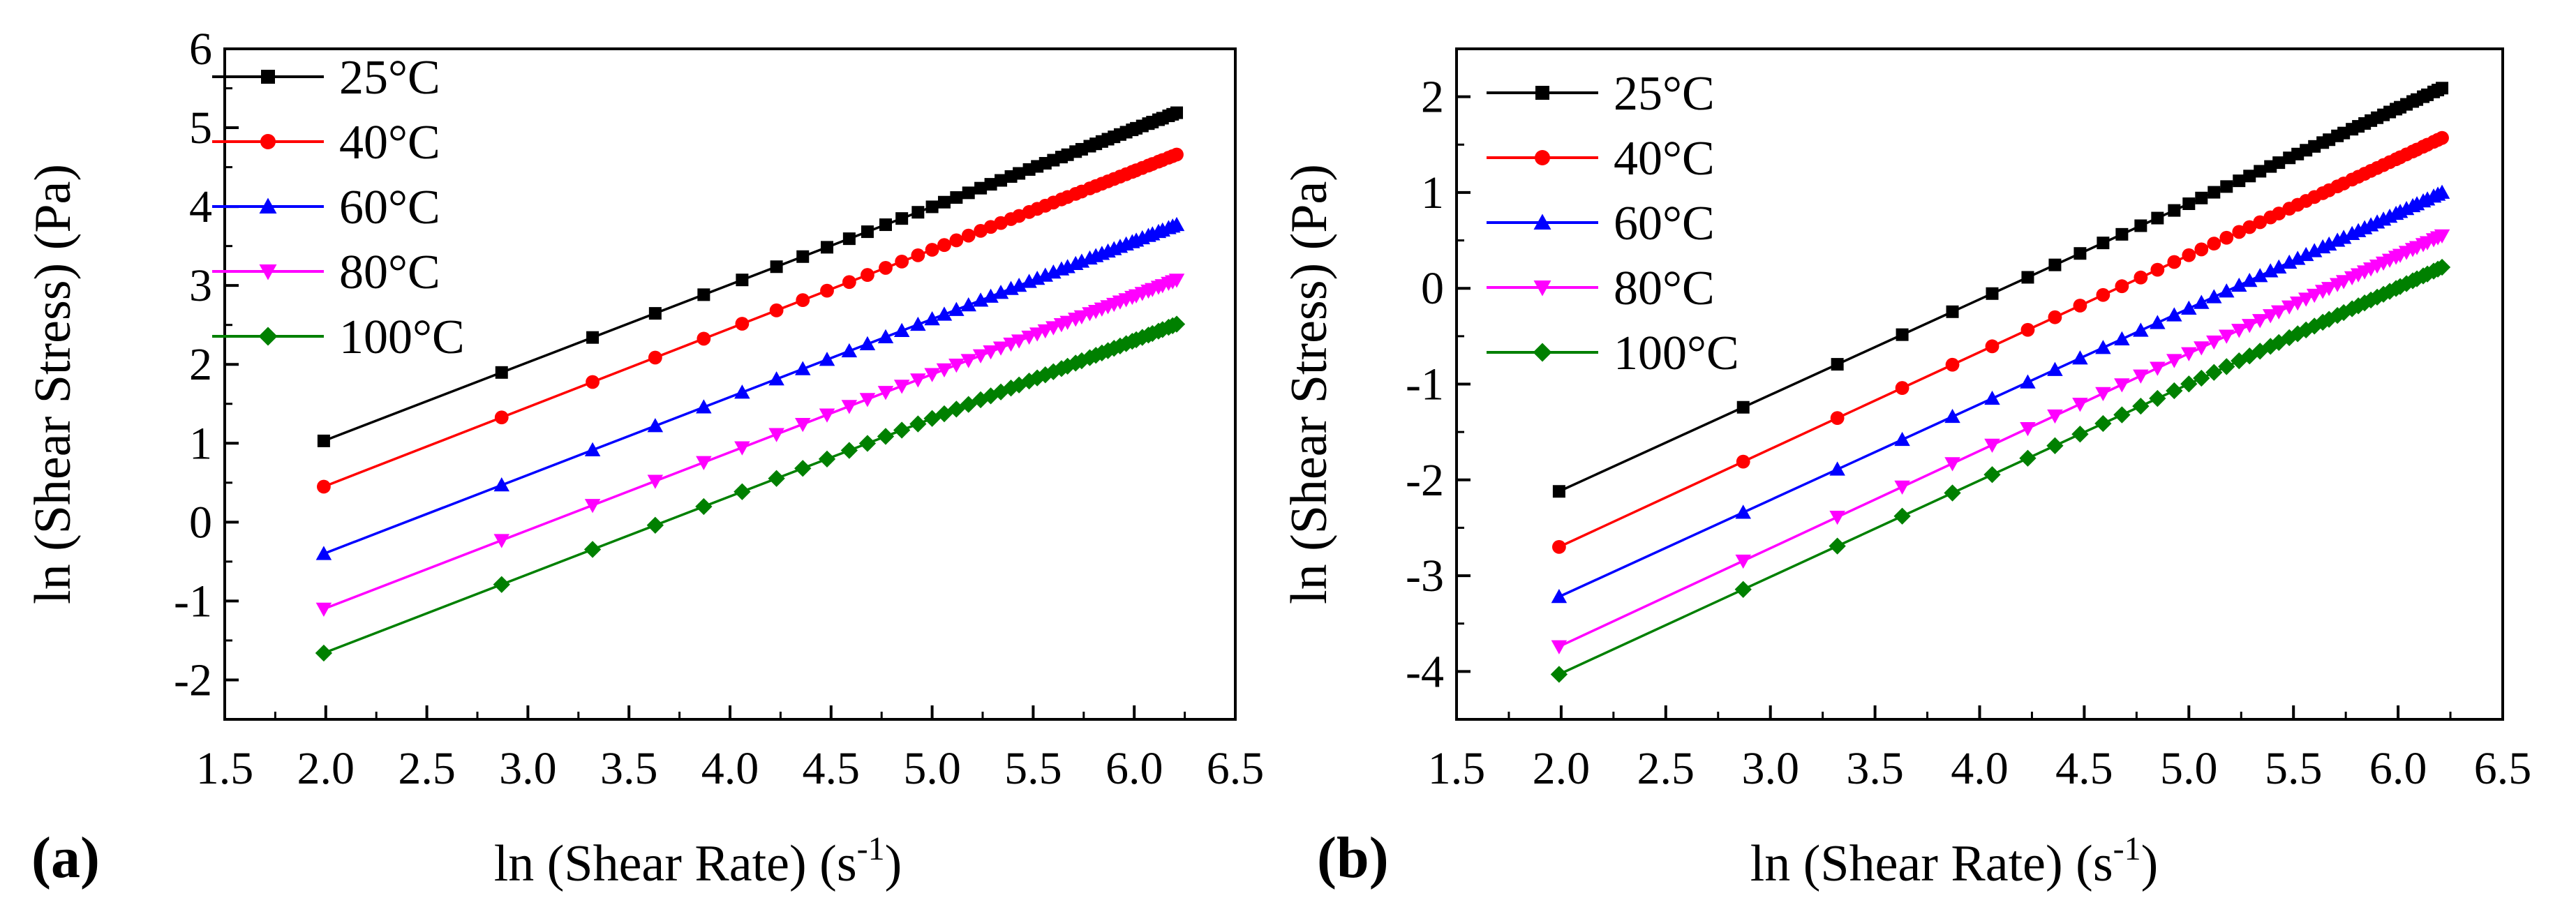  Describe the element at coordinates (200, 128) in the screenshot. I see `y-tick-label: 5` at that location.